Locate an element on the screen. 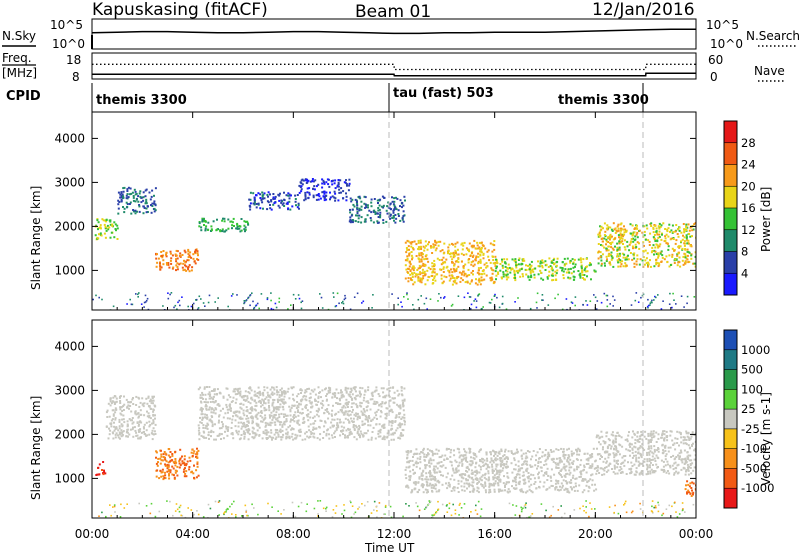 The width and height of the screenshot is (800, 554). power-colorbar-tick: 12 is located at coordinates (748, 230).